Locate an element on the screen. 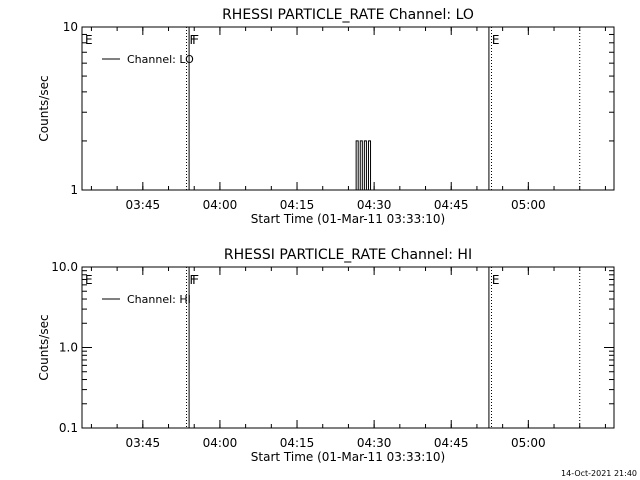  chart-title: RHESSI PARTICLE_RATE Channel: HI is located at coordinates (348, 255).